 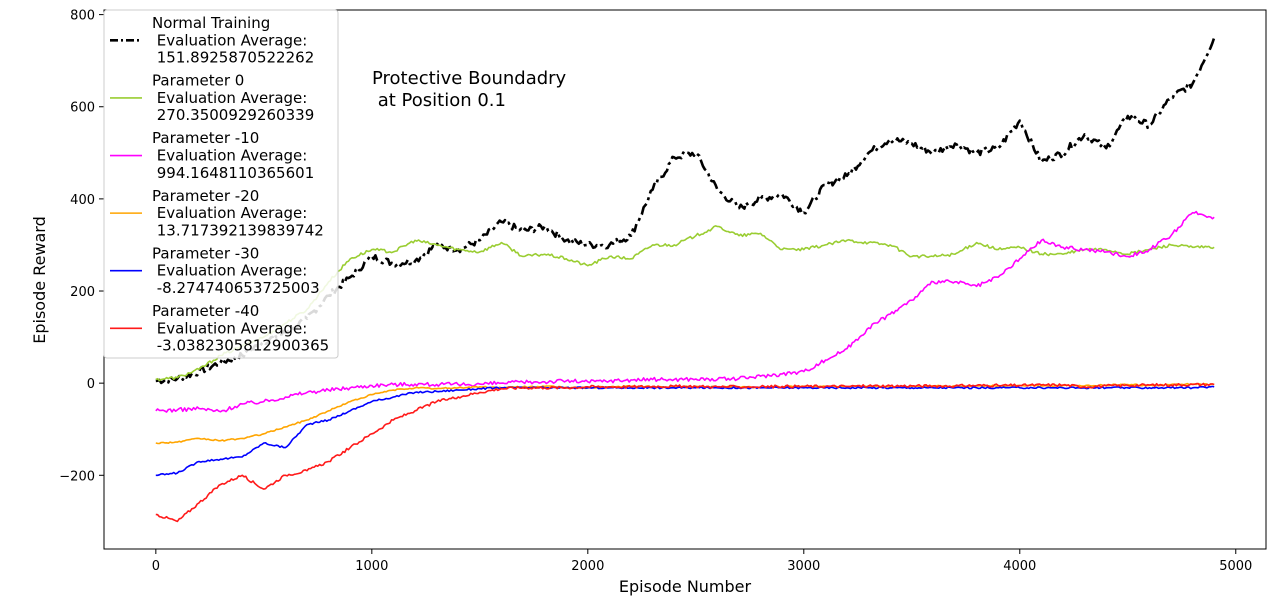 What do you see at coordinates (211, 23) in the screenshot?
I see `legend-label: Normal Training` at bounding box center [211, 23].